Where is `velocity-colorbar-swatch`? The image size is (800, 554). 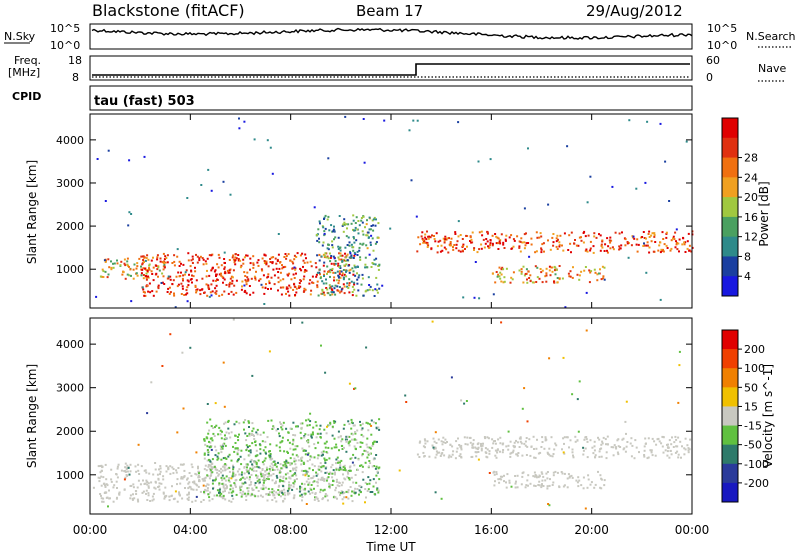
velocity-colorbar-swatch is located at coordinates (730, 397).